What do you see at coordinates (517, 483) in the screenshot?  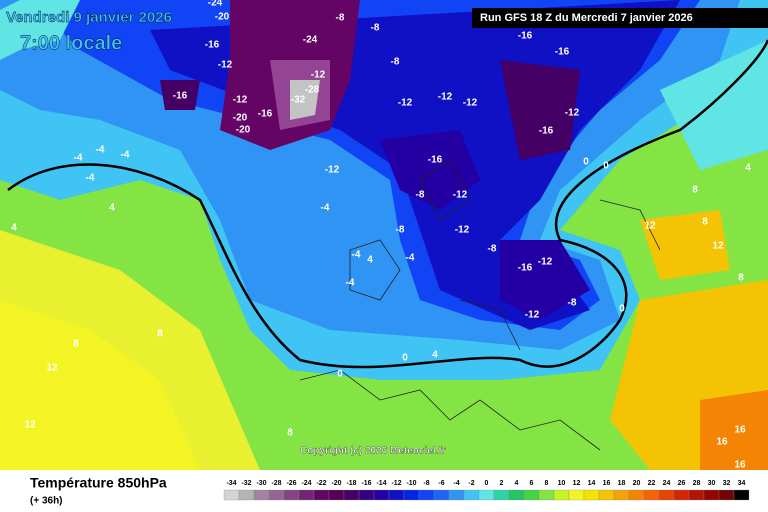 I see `scale-label: 4` at bounding box center [517, 483].